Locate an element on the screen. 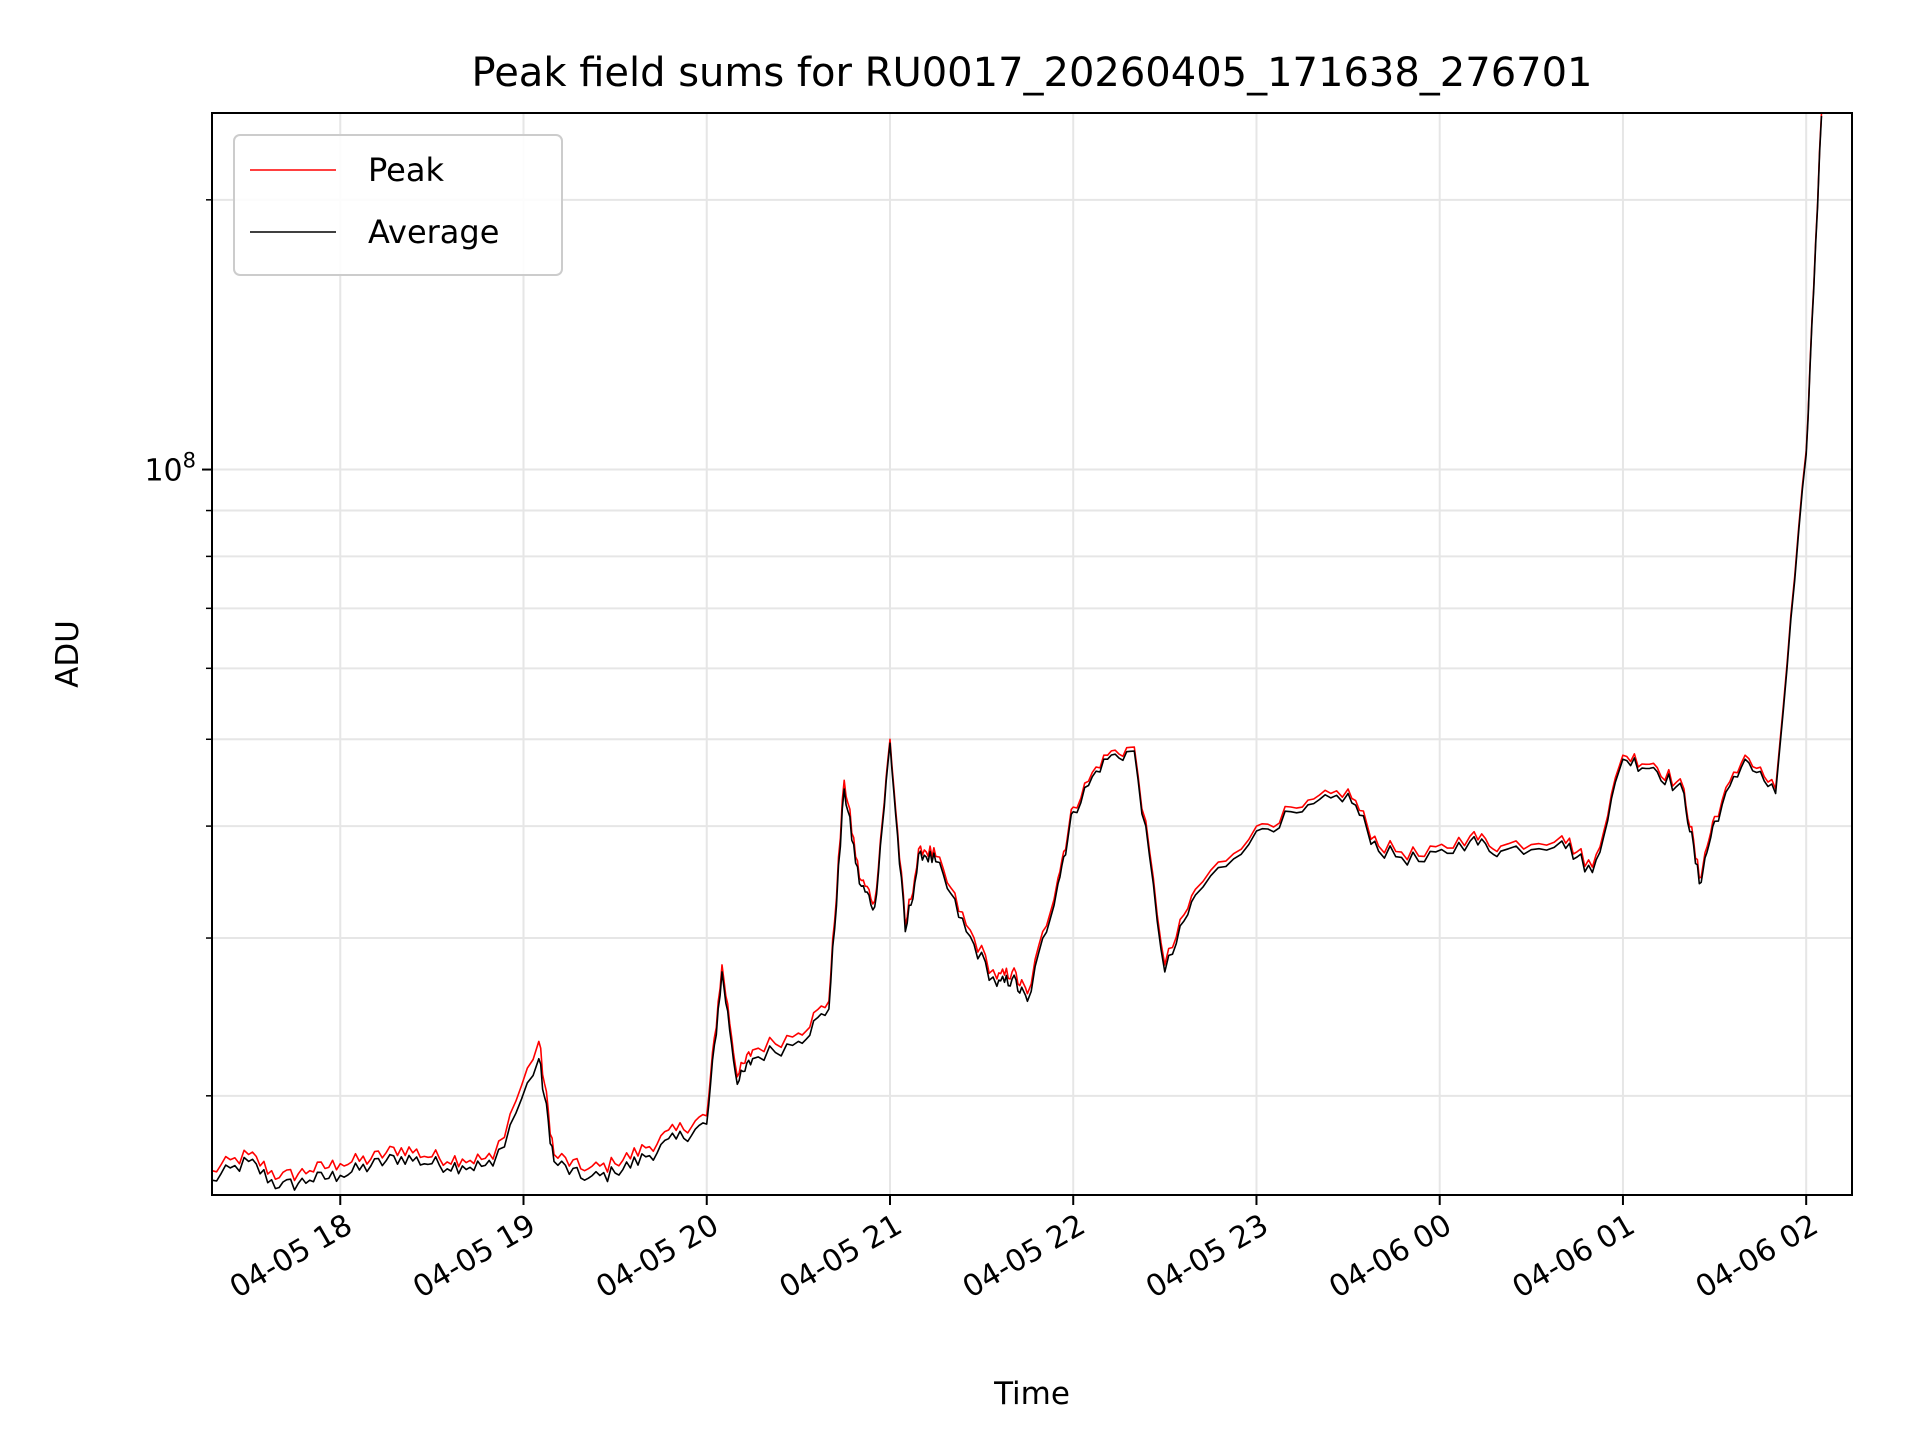  legend-label-average: Average is located at coordinates (433, 232).